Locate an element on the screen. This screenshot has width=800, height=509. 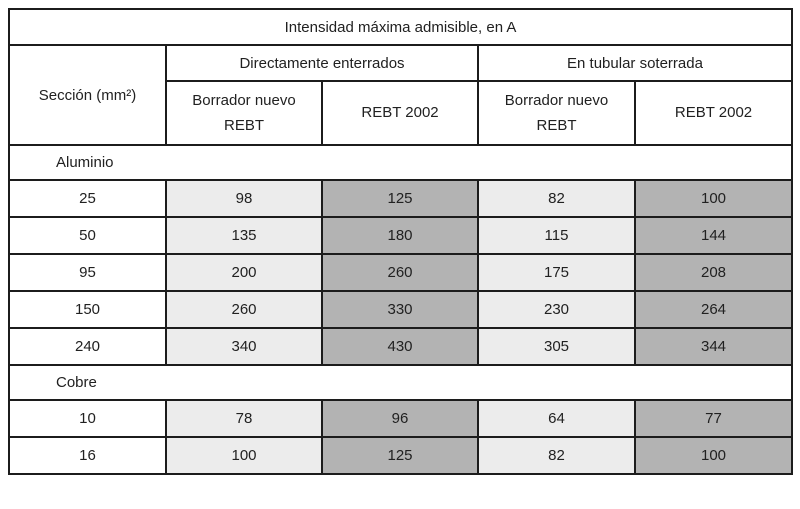
value-cell: 135 is located at coordinates (244, 235).